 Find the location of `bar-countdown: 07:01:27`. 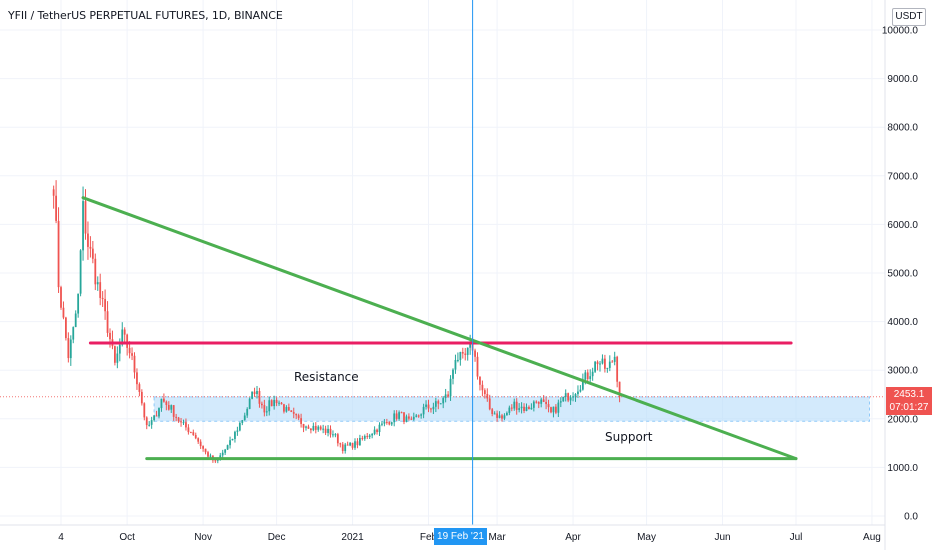

bar-countdown: 07:01:27 is located at coordinates (909, 407).